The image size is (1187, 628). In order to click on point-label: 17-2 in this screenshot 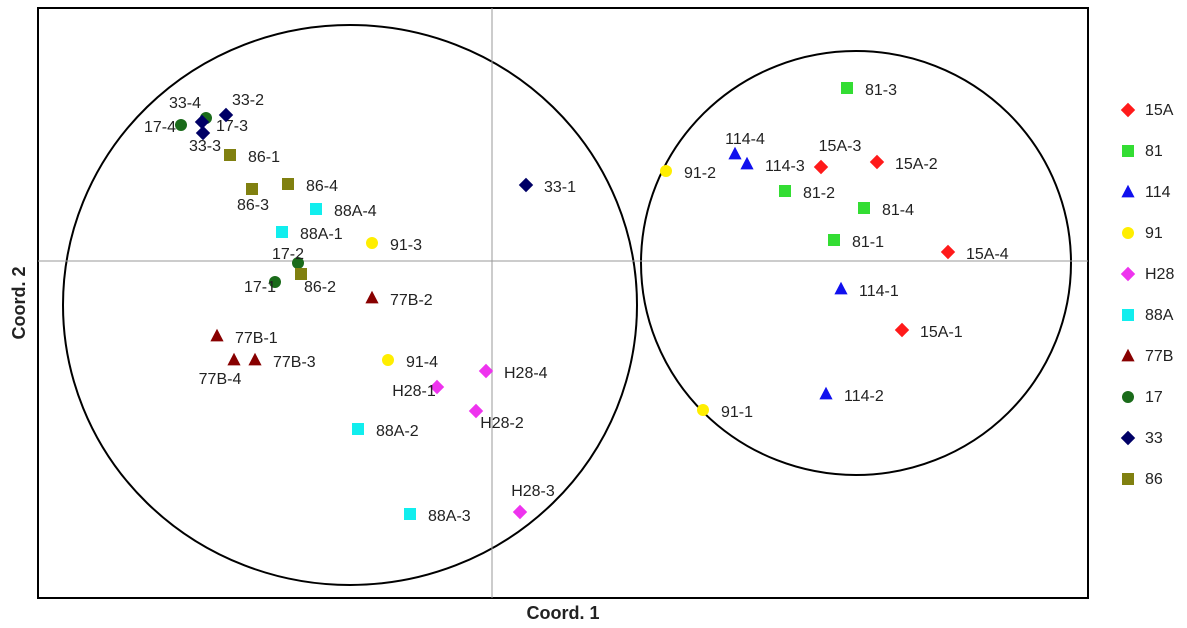, I will do `click(288, 254)`.